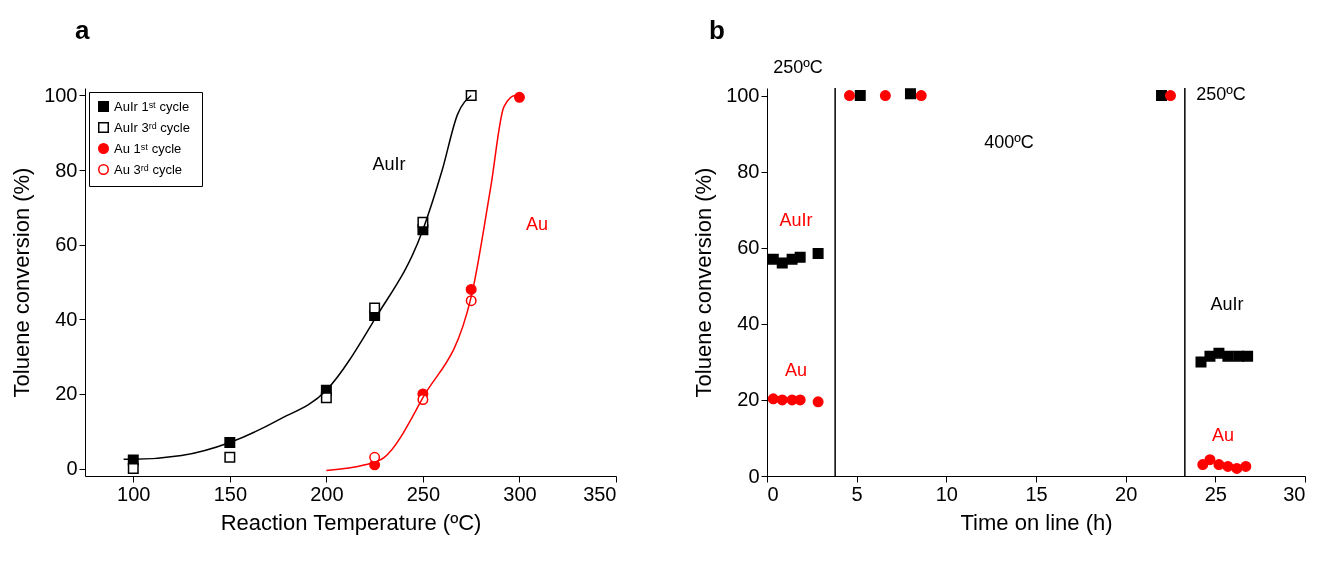 The image size is (1322, 565). Describe the element at coordinates (946, 493) in the screenshot. I see `x-tick-label: 10` at that location.